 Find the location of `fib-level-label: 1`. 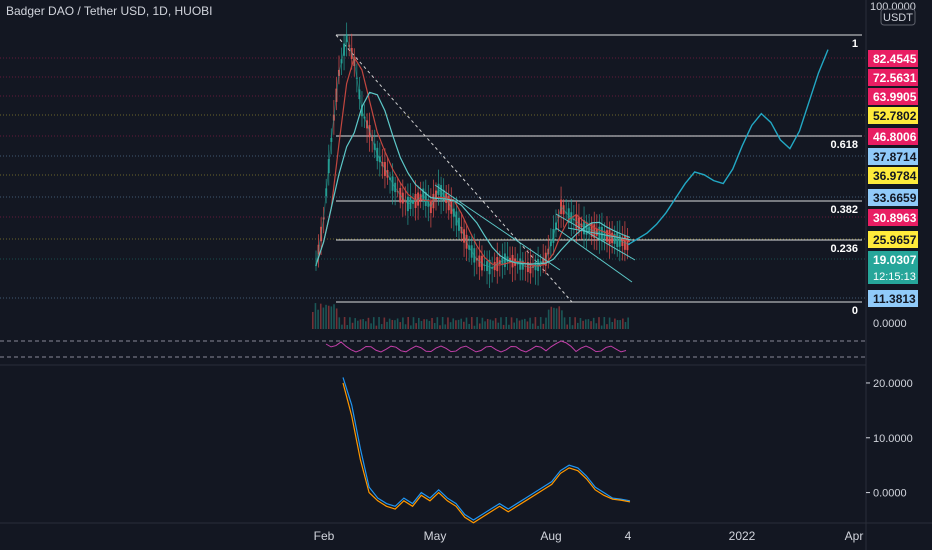

fib-level-label: 1 is located at coordinates (855, 44).